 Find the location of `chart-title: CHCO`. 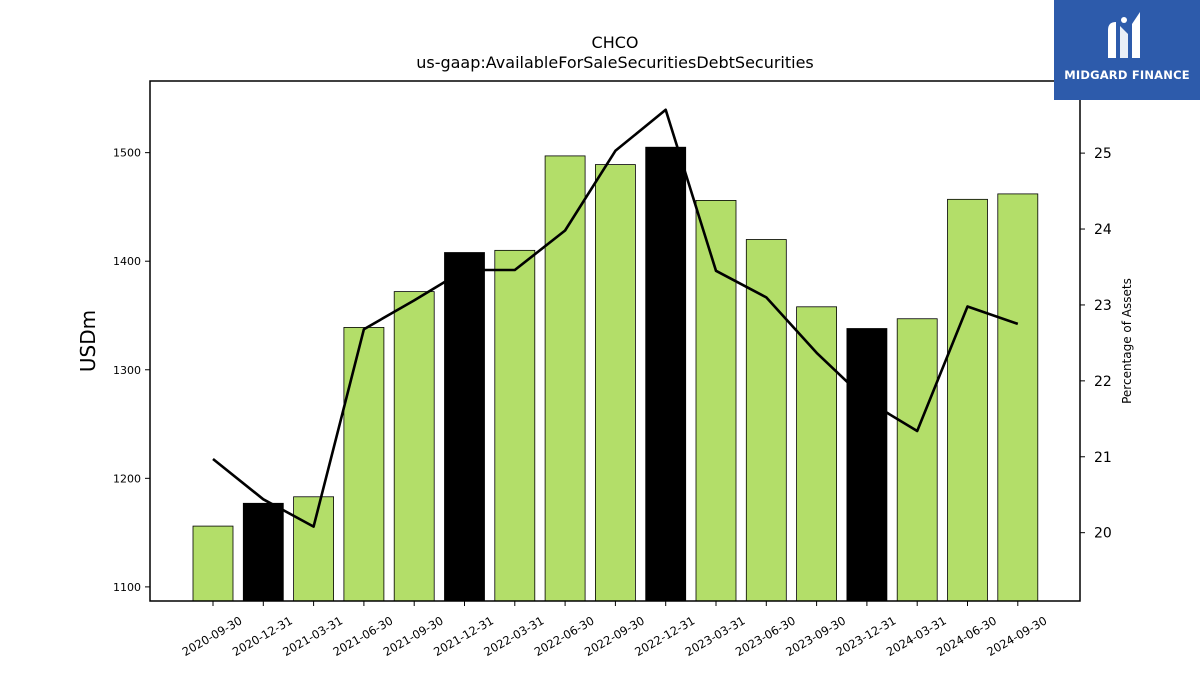

chart-title: CHCO is located at coordinates (615, 42).